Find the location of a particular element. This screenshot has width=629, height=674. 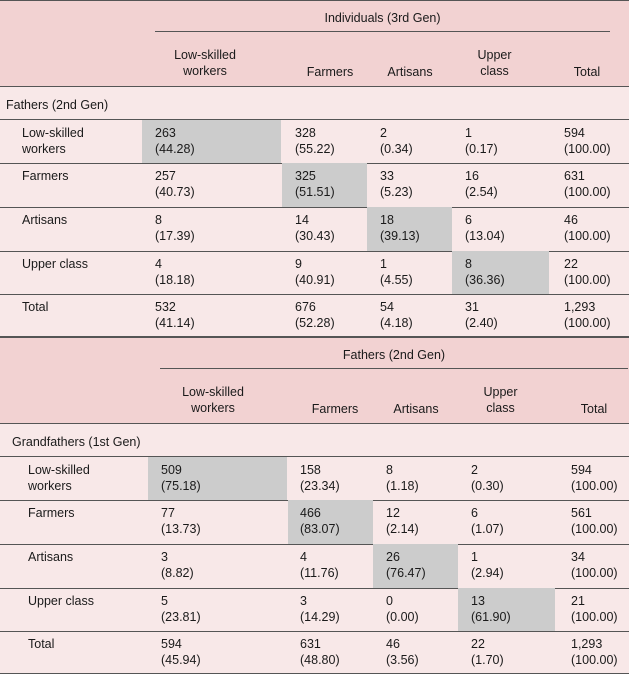

cell-percent: (2.54) is located at coordinates (481, 192).